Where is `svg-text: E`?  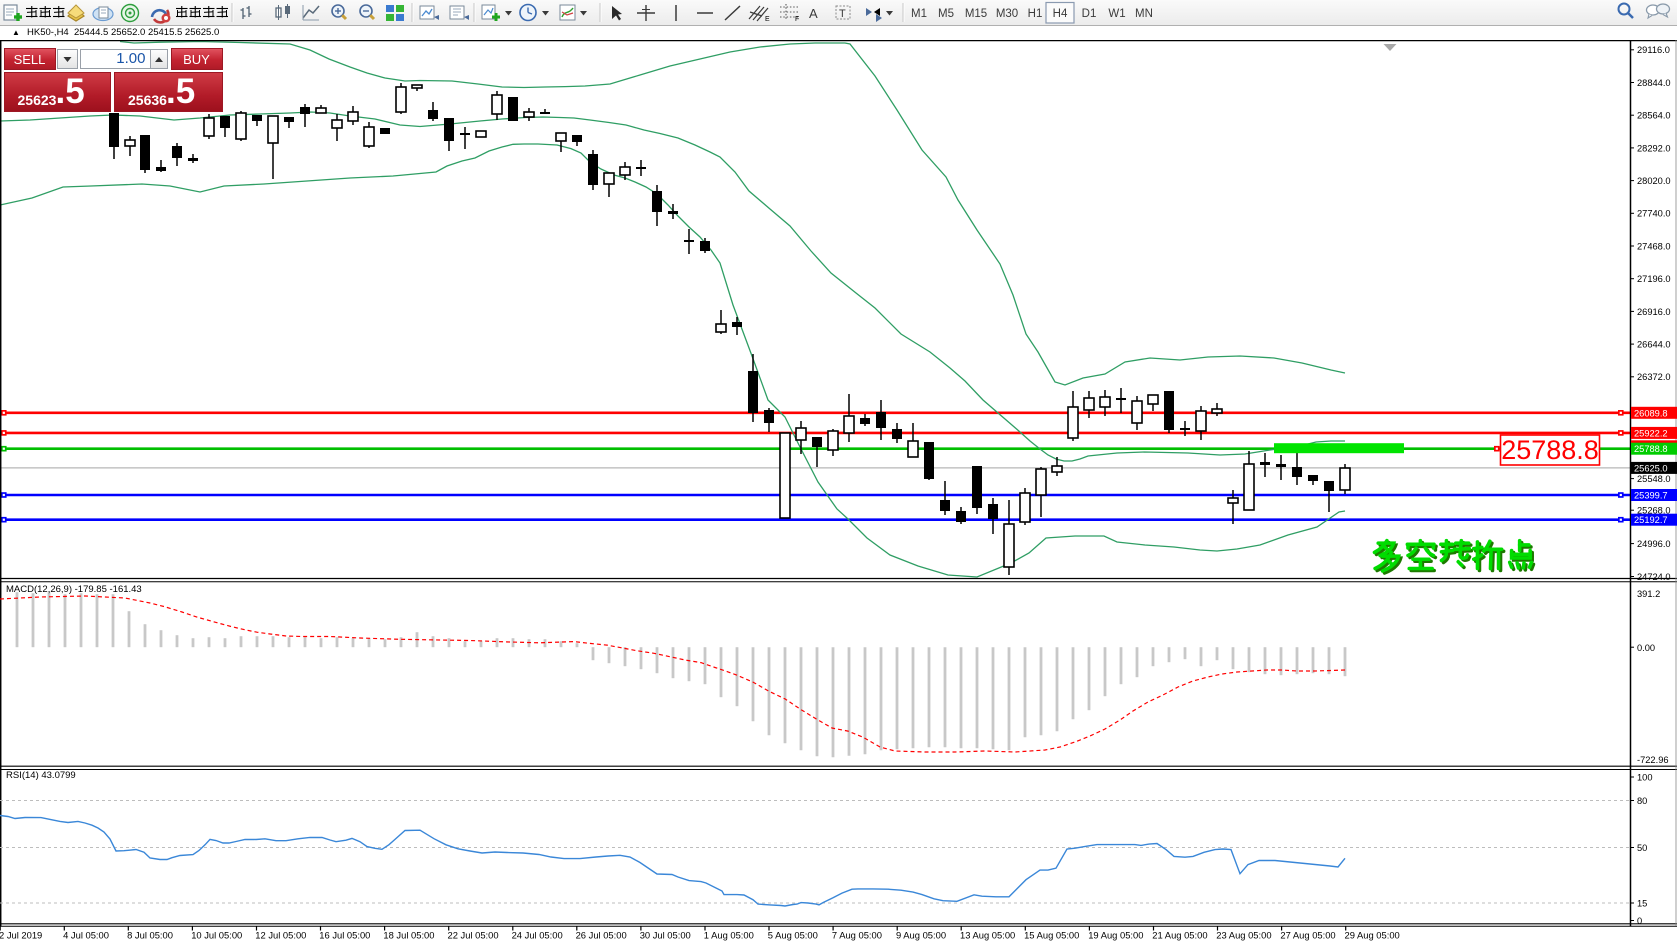
svg-text: E is located at coordinates (767, 19).